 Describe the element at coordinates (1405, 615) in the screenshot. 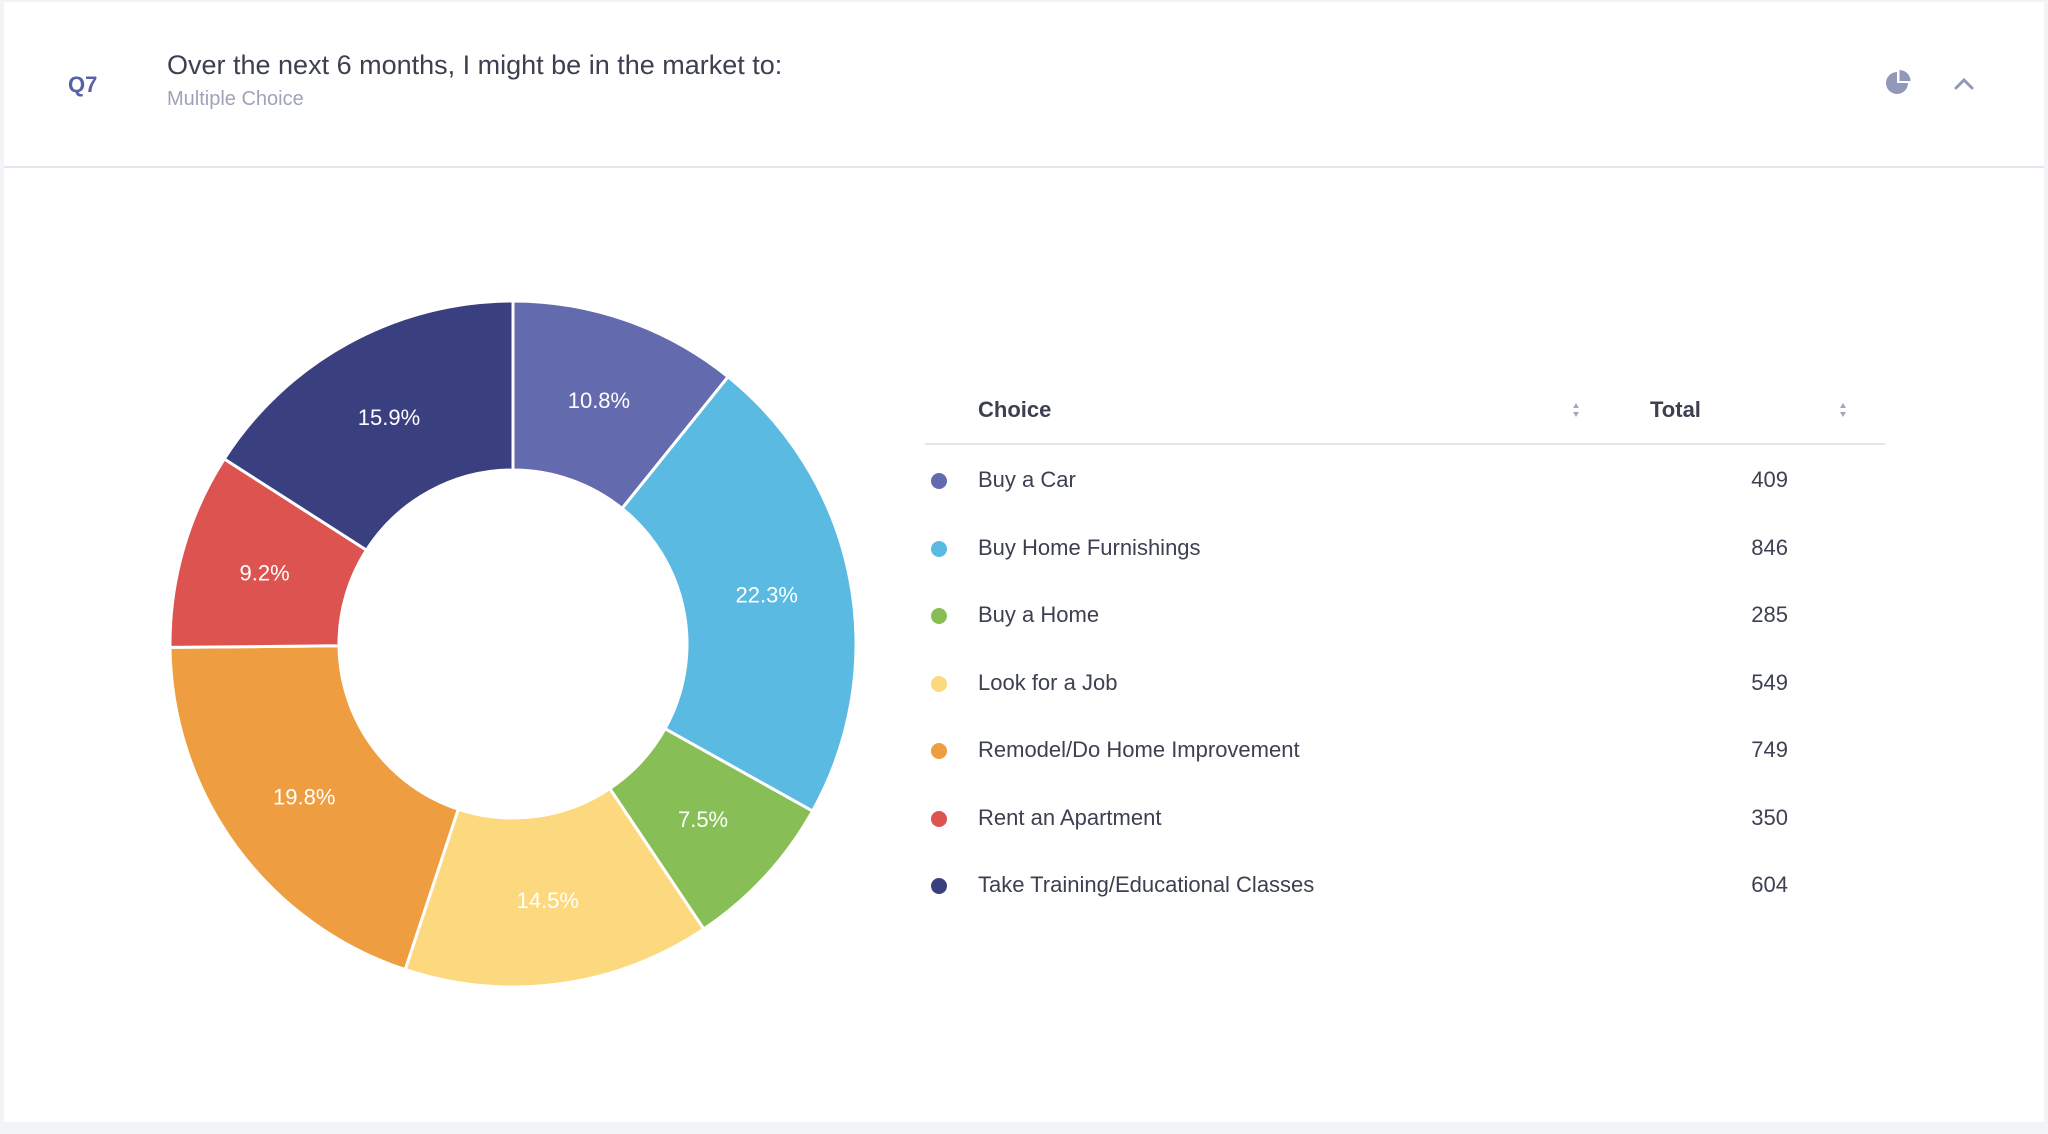

I see `table-row: Buy a Home 285` at that location.